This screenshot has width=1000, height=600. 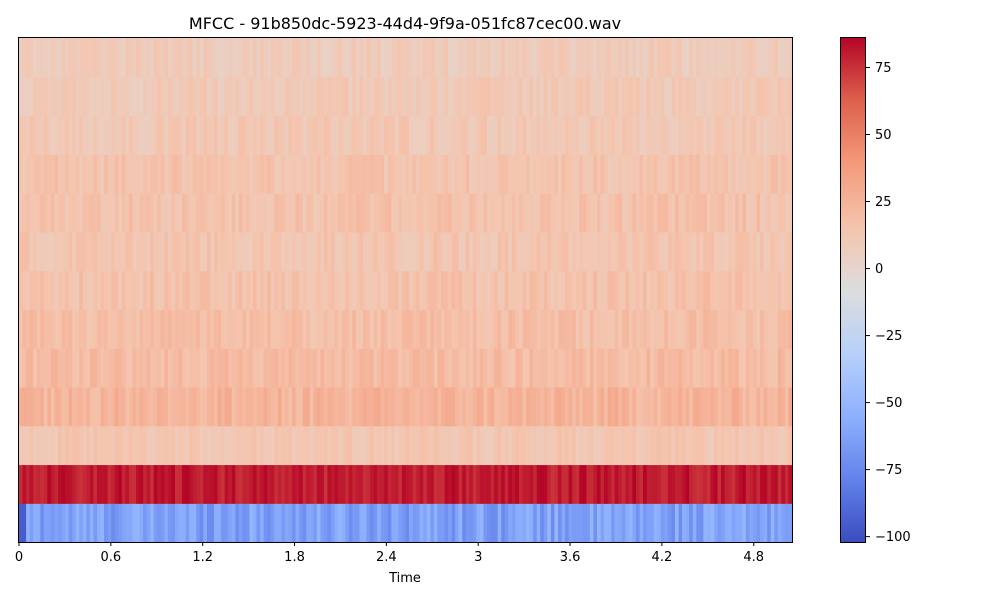 What do you see at coordinates (879, 269) in the screenshot?
I see `colorbar-tick-label: 0` at bounding box center [879, 269].